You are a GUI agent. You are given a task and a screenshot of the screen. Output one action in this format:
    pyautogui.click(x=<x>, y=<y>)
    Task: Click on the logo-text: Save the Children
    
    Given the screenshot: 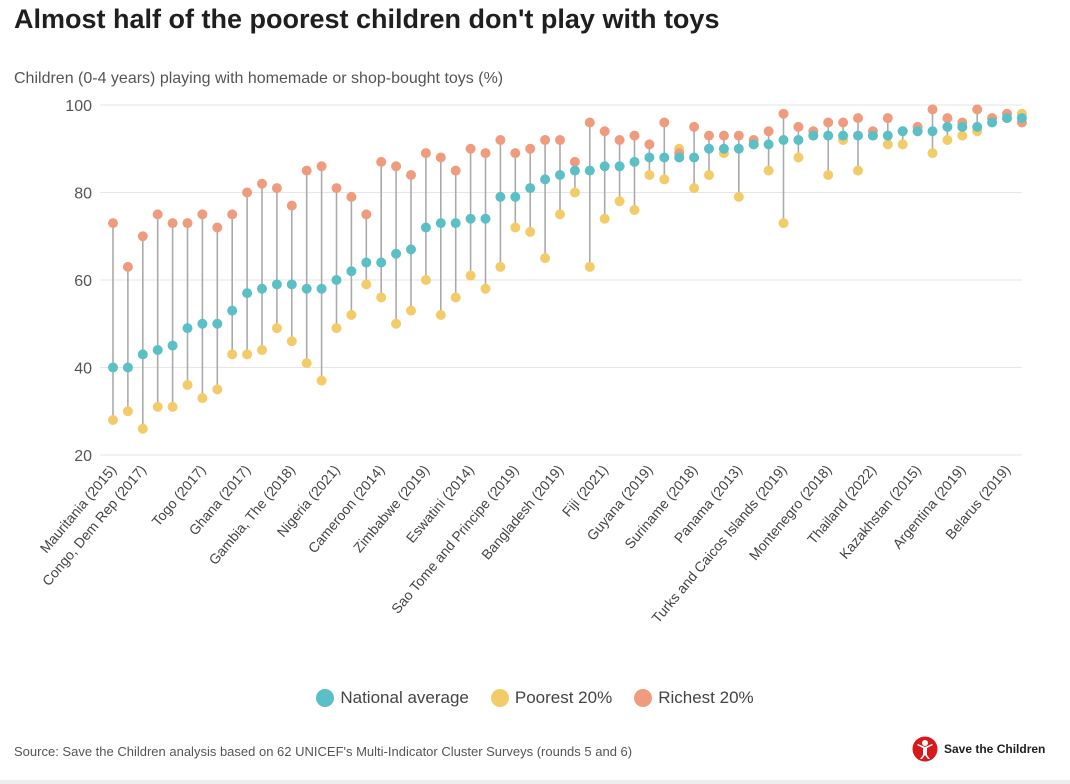 What is the action you would take?
    pyautogui.click(x=995, y=749)
    